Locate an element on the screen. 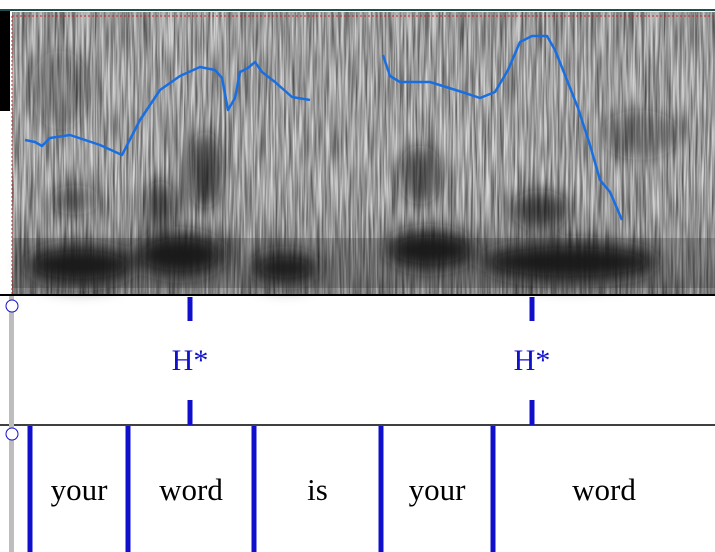 Image resolution: width=715 pixels, height=552 pixels. side-marker is located at coordinates (5, 61).